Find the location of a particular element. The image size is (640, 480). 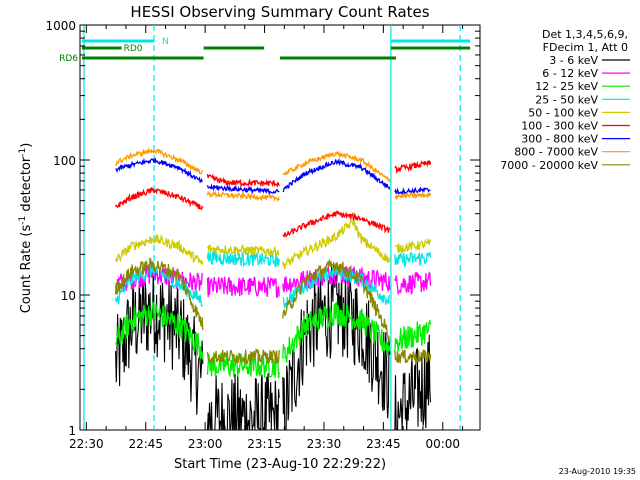

y-tick-label-0: 1 is located at coordinates (72, 431).